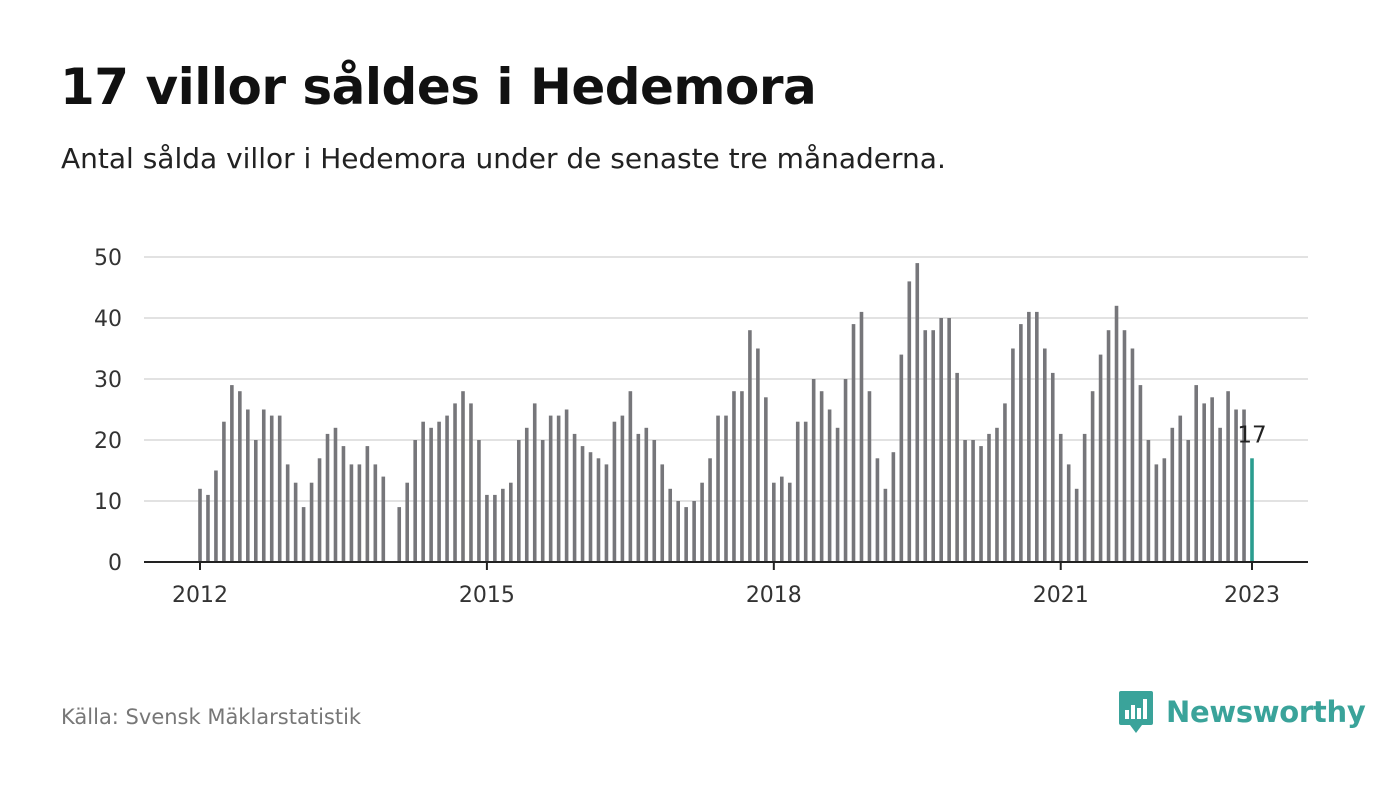 This screenshot has width=1400, height=794. I want to click on x-axis-ticks: 2012 2015 2018 2021 2023, so click(726, 585).